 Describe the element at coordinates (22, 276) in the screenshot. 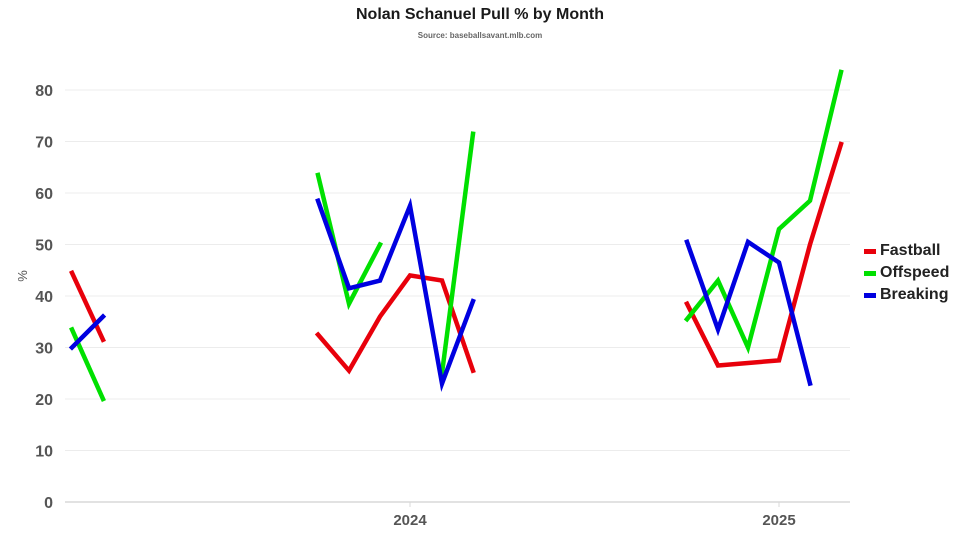

I see `y-axis-label: %` at that location.